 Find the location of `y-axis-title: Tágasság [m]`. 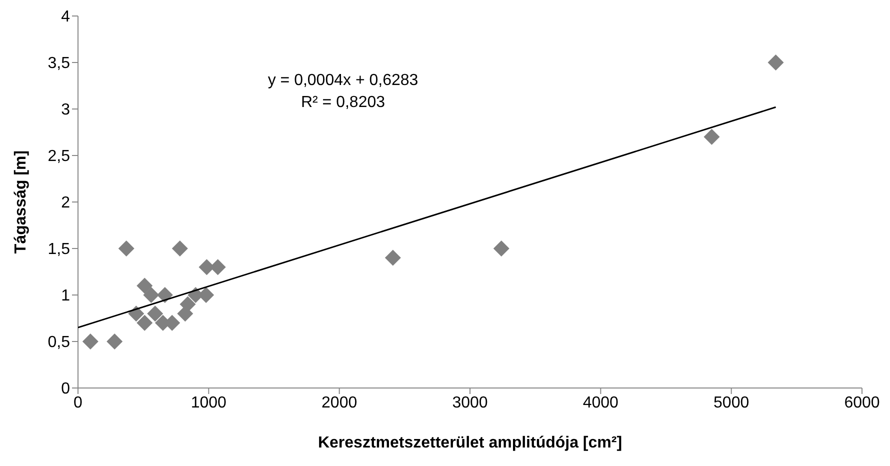

y-axis-title: Tágasság [m] is located at coordinates (21, 202).